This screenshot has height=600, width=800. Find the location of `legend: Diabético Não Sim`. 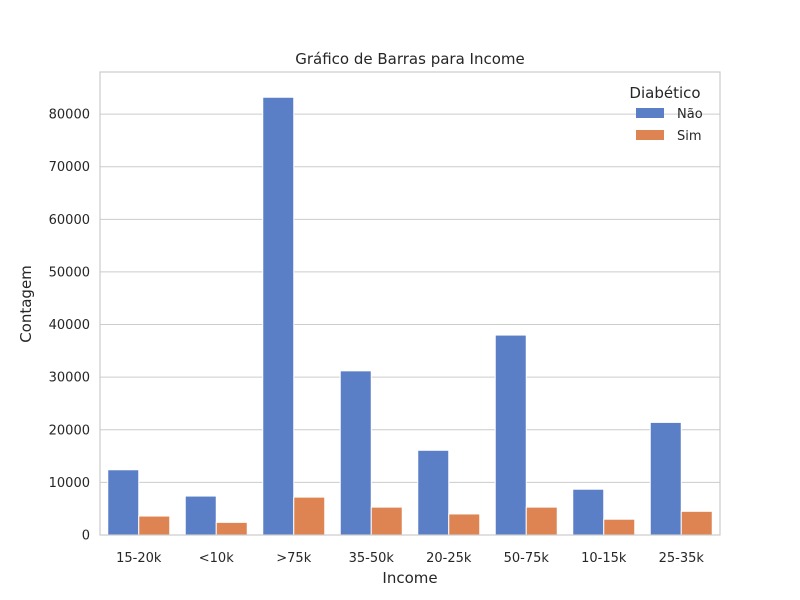

legend: Diabético Não Sim is located at coordinates (665, 114).